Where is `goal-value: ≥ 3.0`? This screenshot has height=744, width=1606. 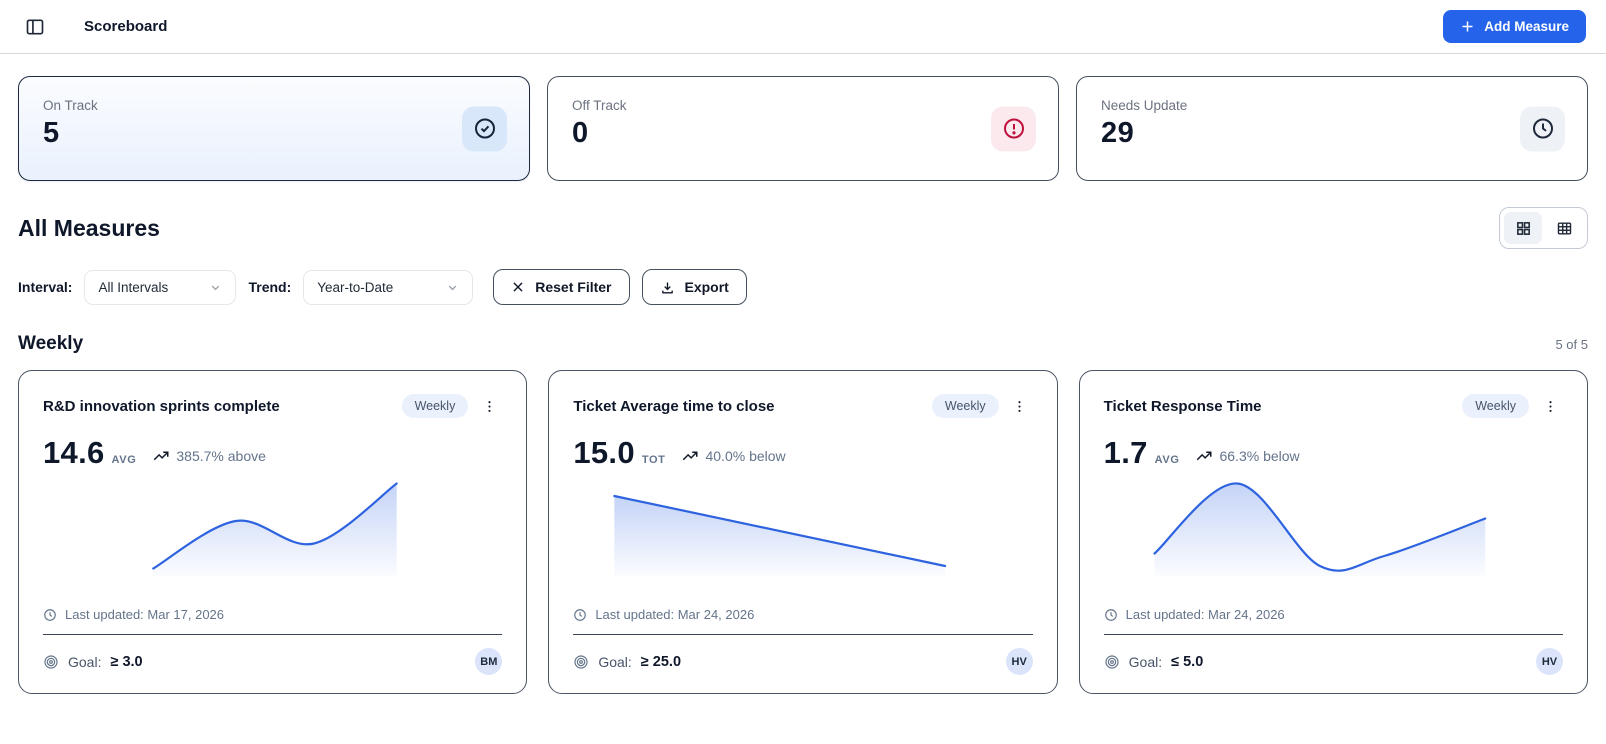 goal-value: ≥ 3.0 is located at coordinates (126, 661).